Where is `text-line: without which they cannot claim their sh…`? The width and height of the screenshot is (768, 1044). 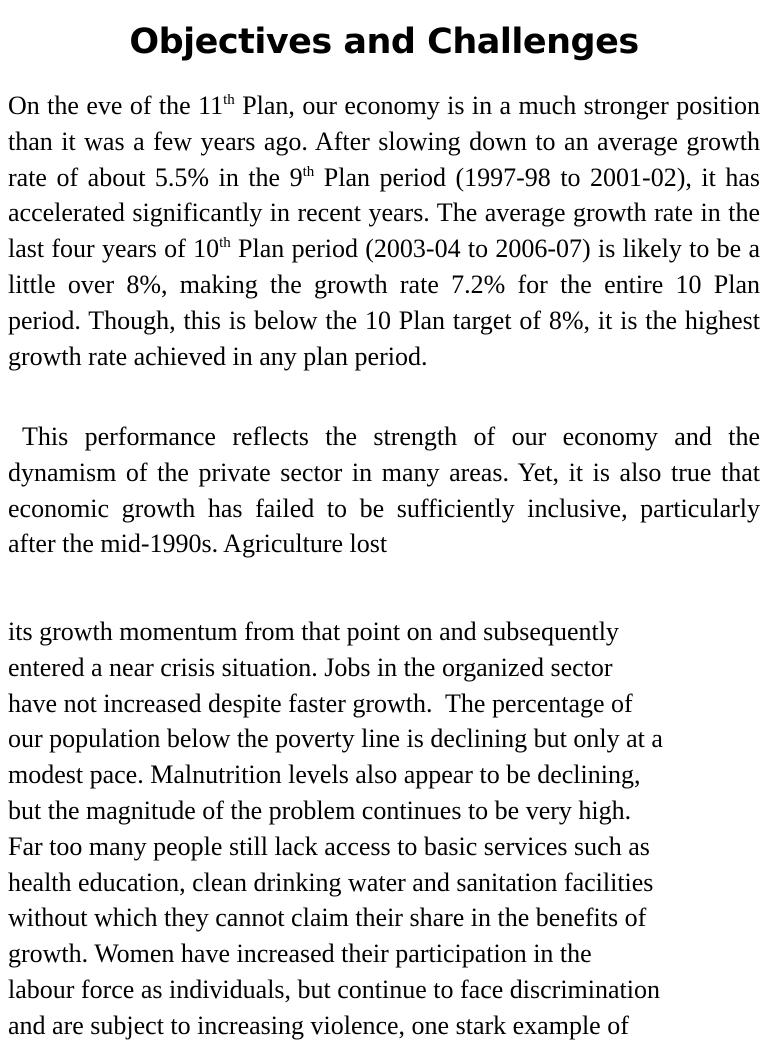
text-line: without which they cannot claim their sh… is located at coordinates (327, 918).